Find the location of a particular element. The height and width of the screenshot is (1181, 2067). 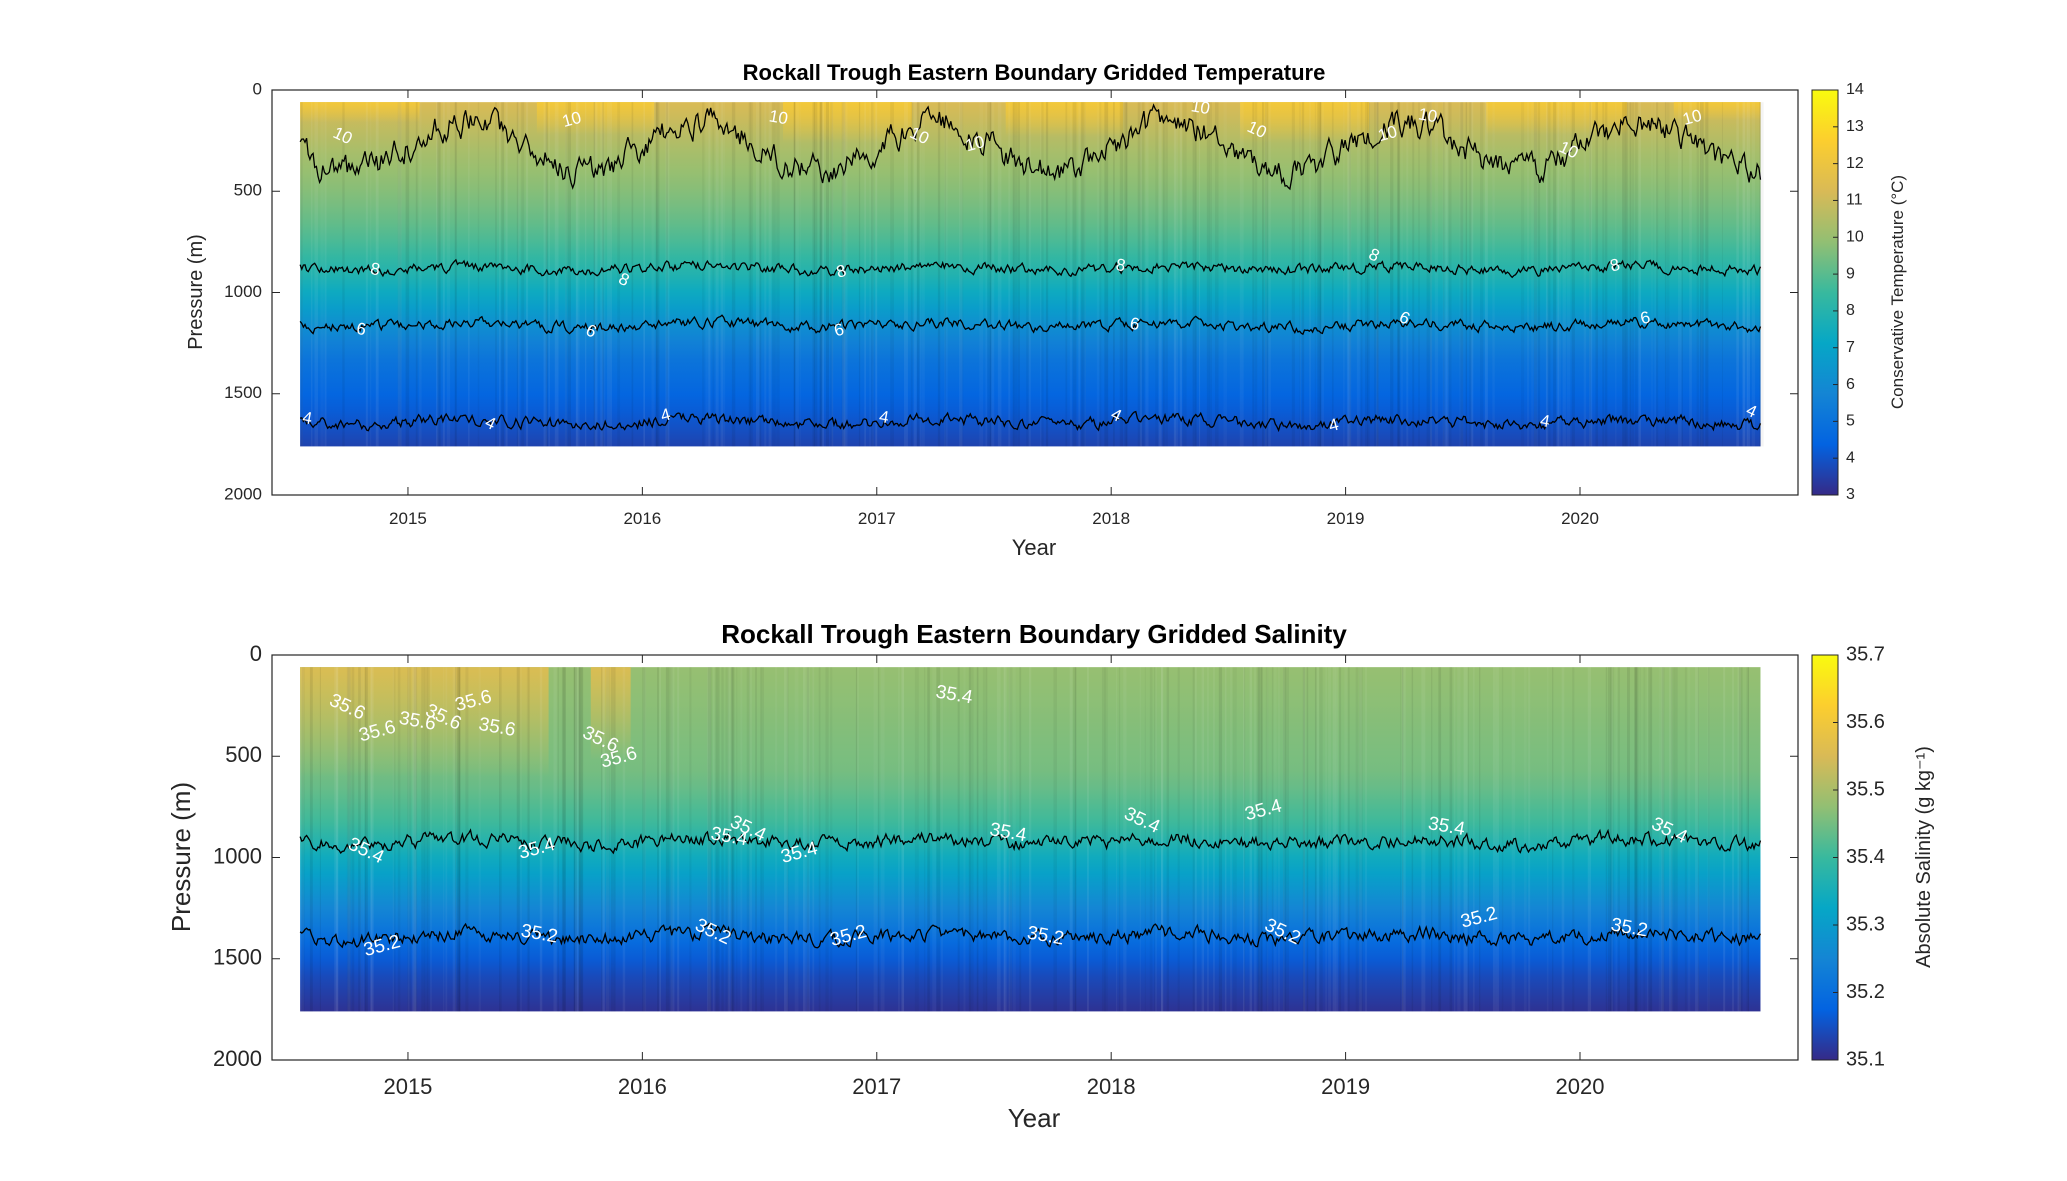

y-tick-label: 1500 is located at coordinates (237, 957).